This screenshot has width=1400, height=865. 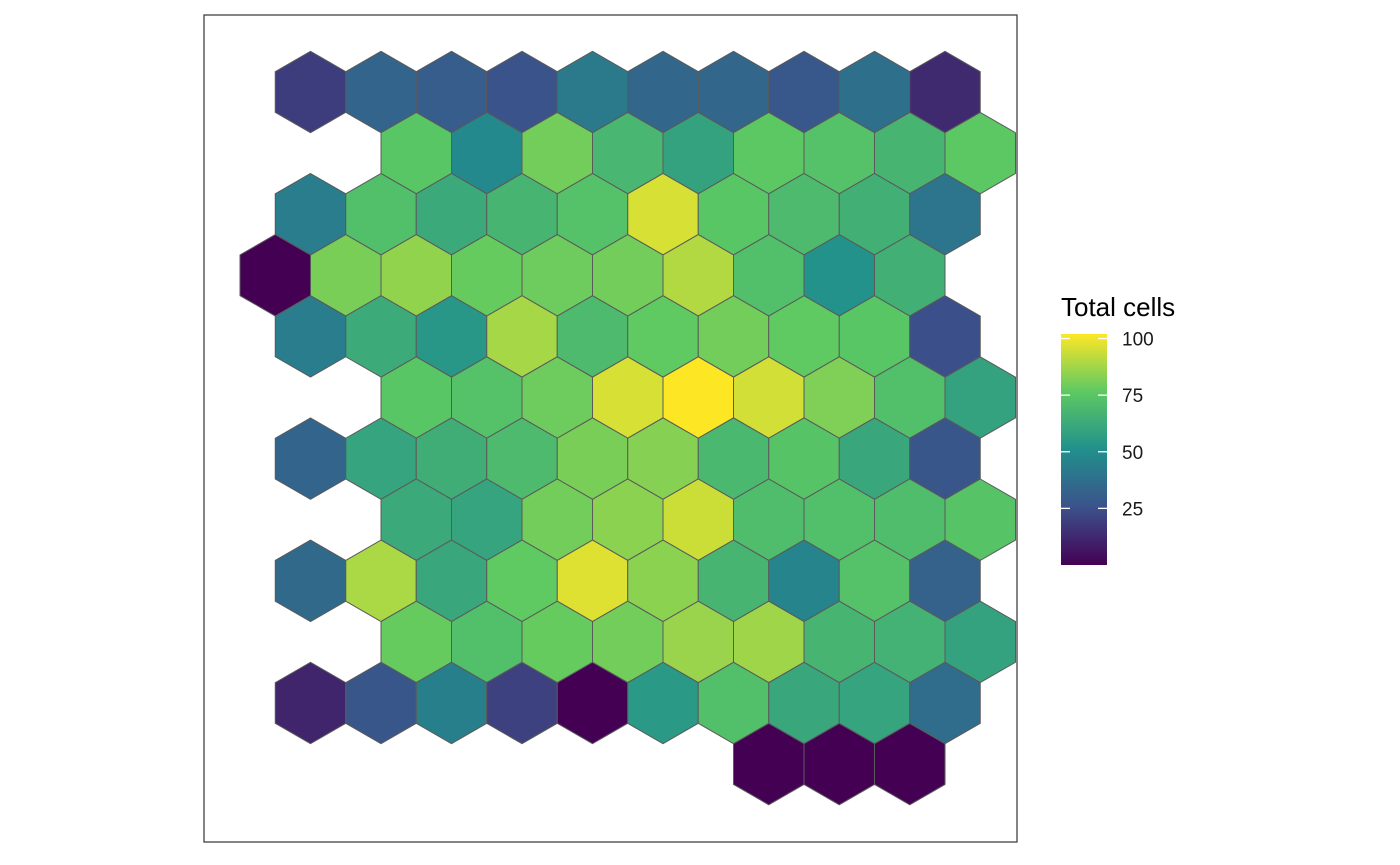 What do you see at coordinates (1107, 425) in the screenshot?
I see `legend-ticks: 25 50 75 100` at bounding box center [1107, 425].